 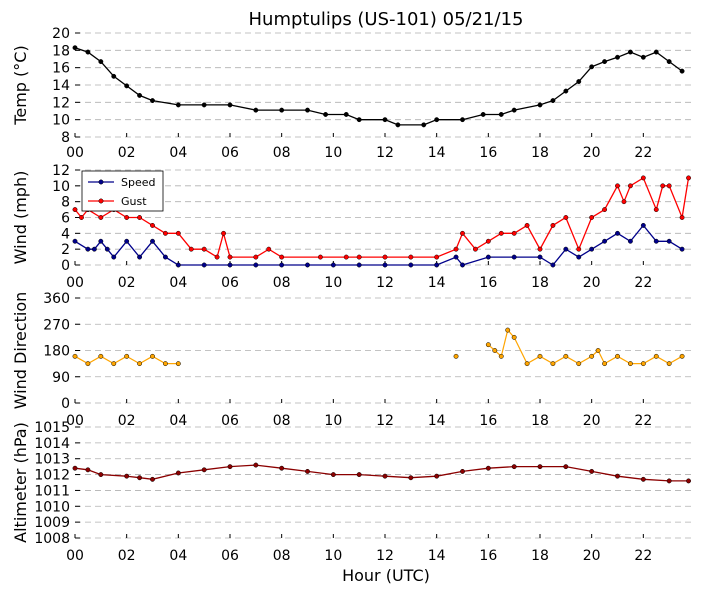 I want to click on y-tick-label: 1012, so click(x=52, y=476).